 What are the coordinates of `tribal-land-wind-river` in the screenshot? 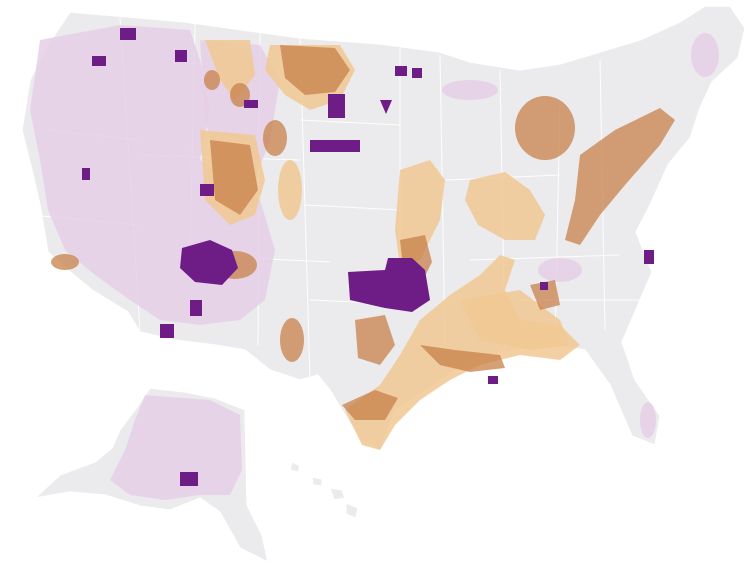 It's located at (207, 190).